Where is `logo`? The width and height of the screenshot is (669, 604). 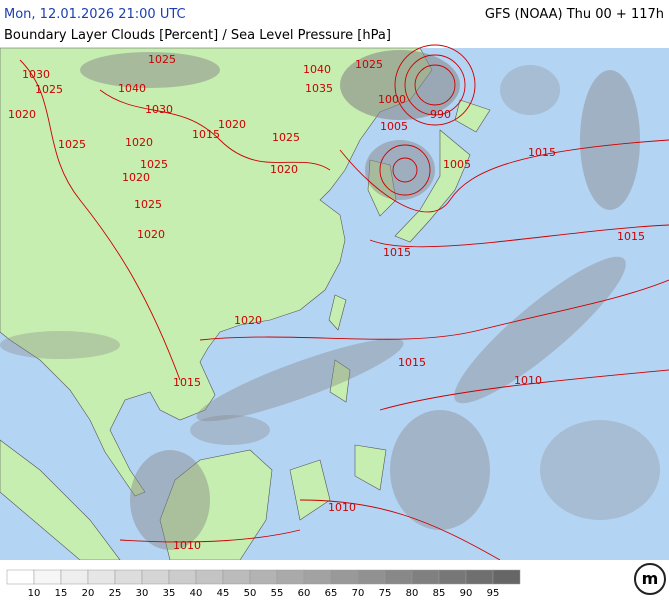 logo is located at coordinates (650, 579).